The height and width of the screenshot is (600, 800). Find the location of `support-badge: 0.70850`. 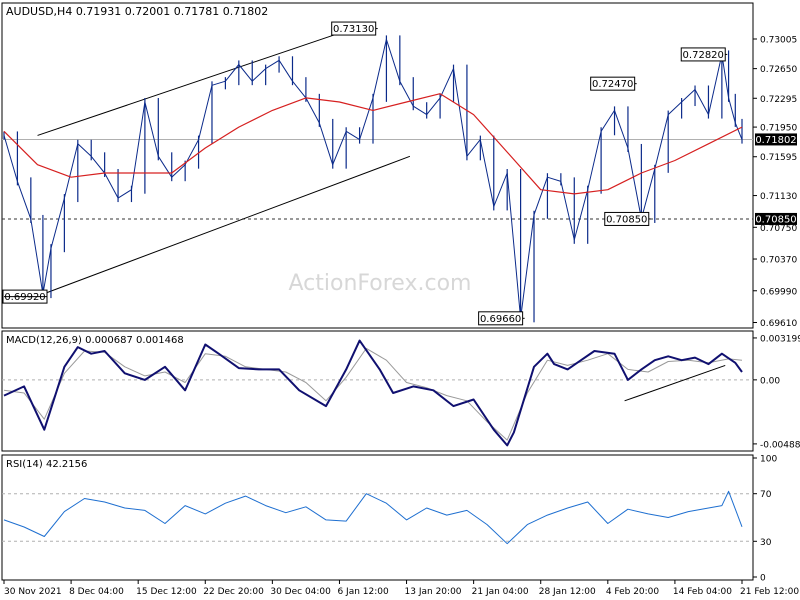

support-badge: 0.70850 is located at coordinates (776, 218).